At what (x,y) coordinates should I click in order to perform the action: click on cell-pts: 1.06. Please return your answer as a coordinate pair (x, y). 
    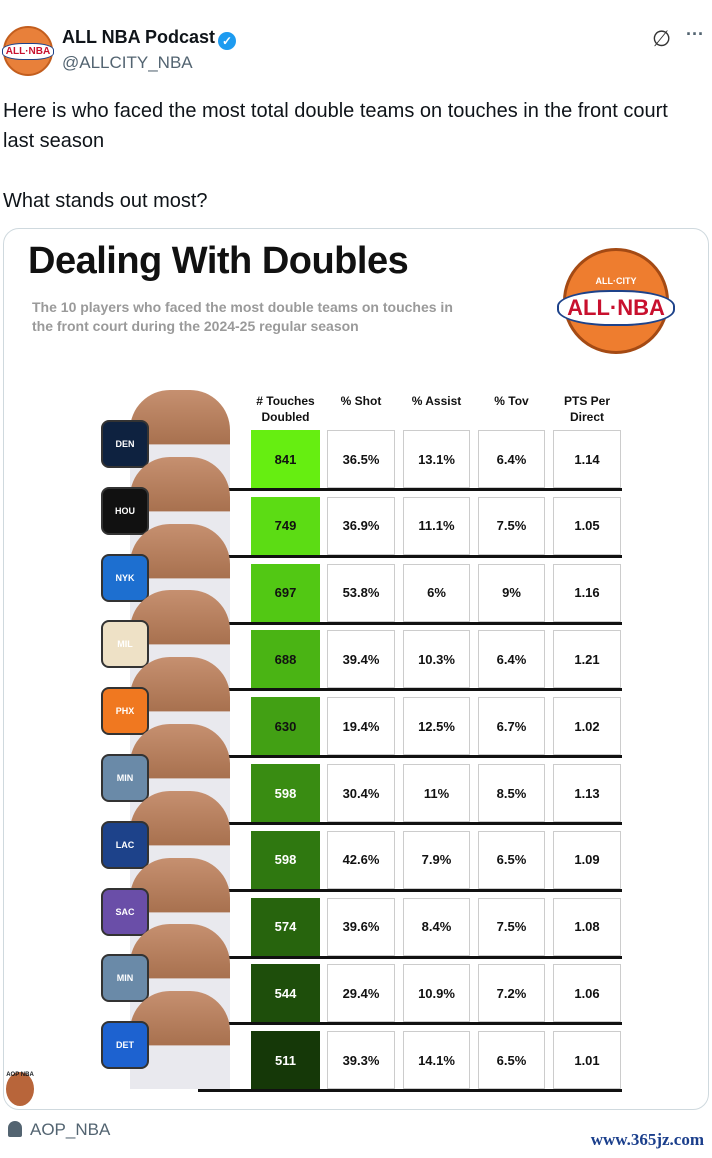
    Looking at the image, I should click on (587, 993).